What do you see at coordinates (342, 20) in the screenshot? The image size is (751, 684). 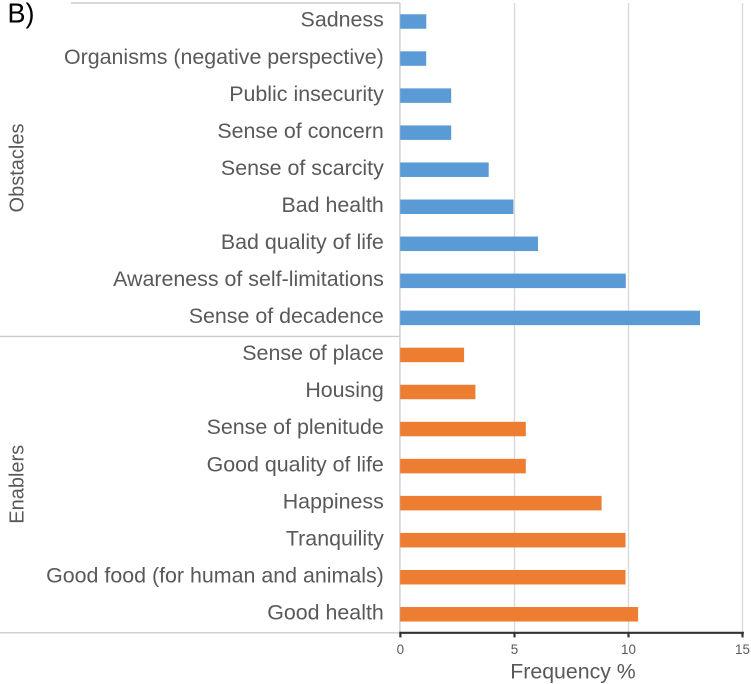 I see `svg-text: Sadness` at bounding box center [342, 20].